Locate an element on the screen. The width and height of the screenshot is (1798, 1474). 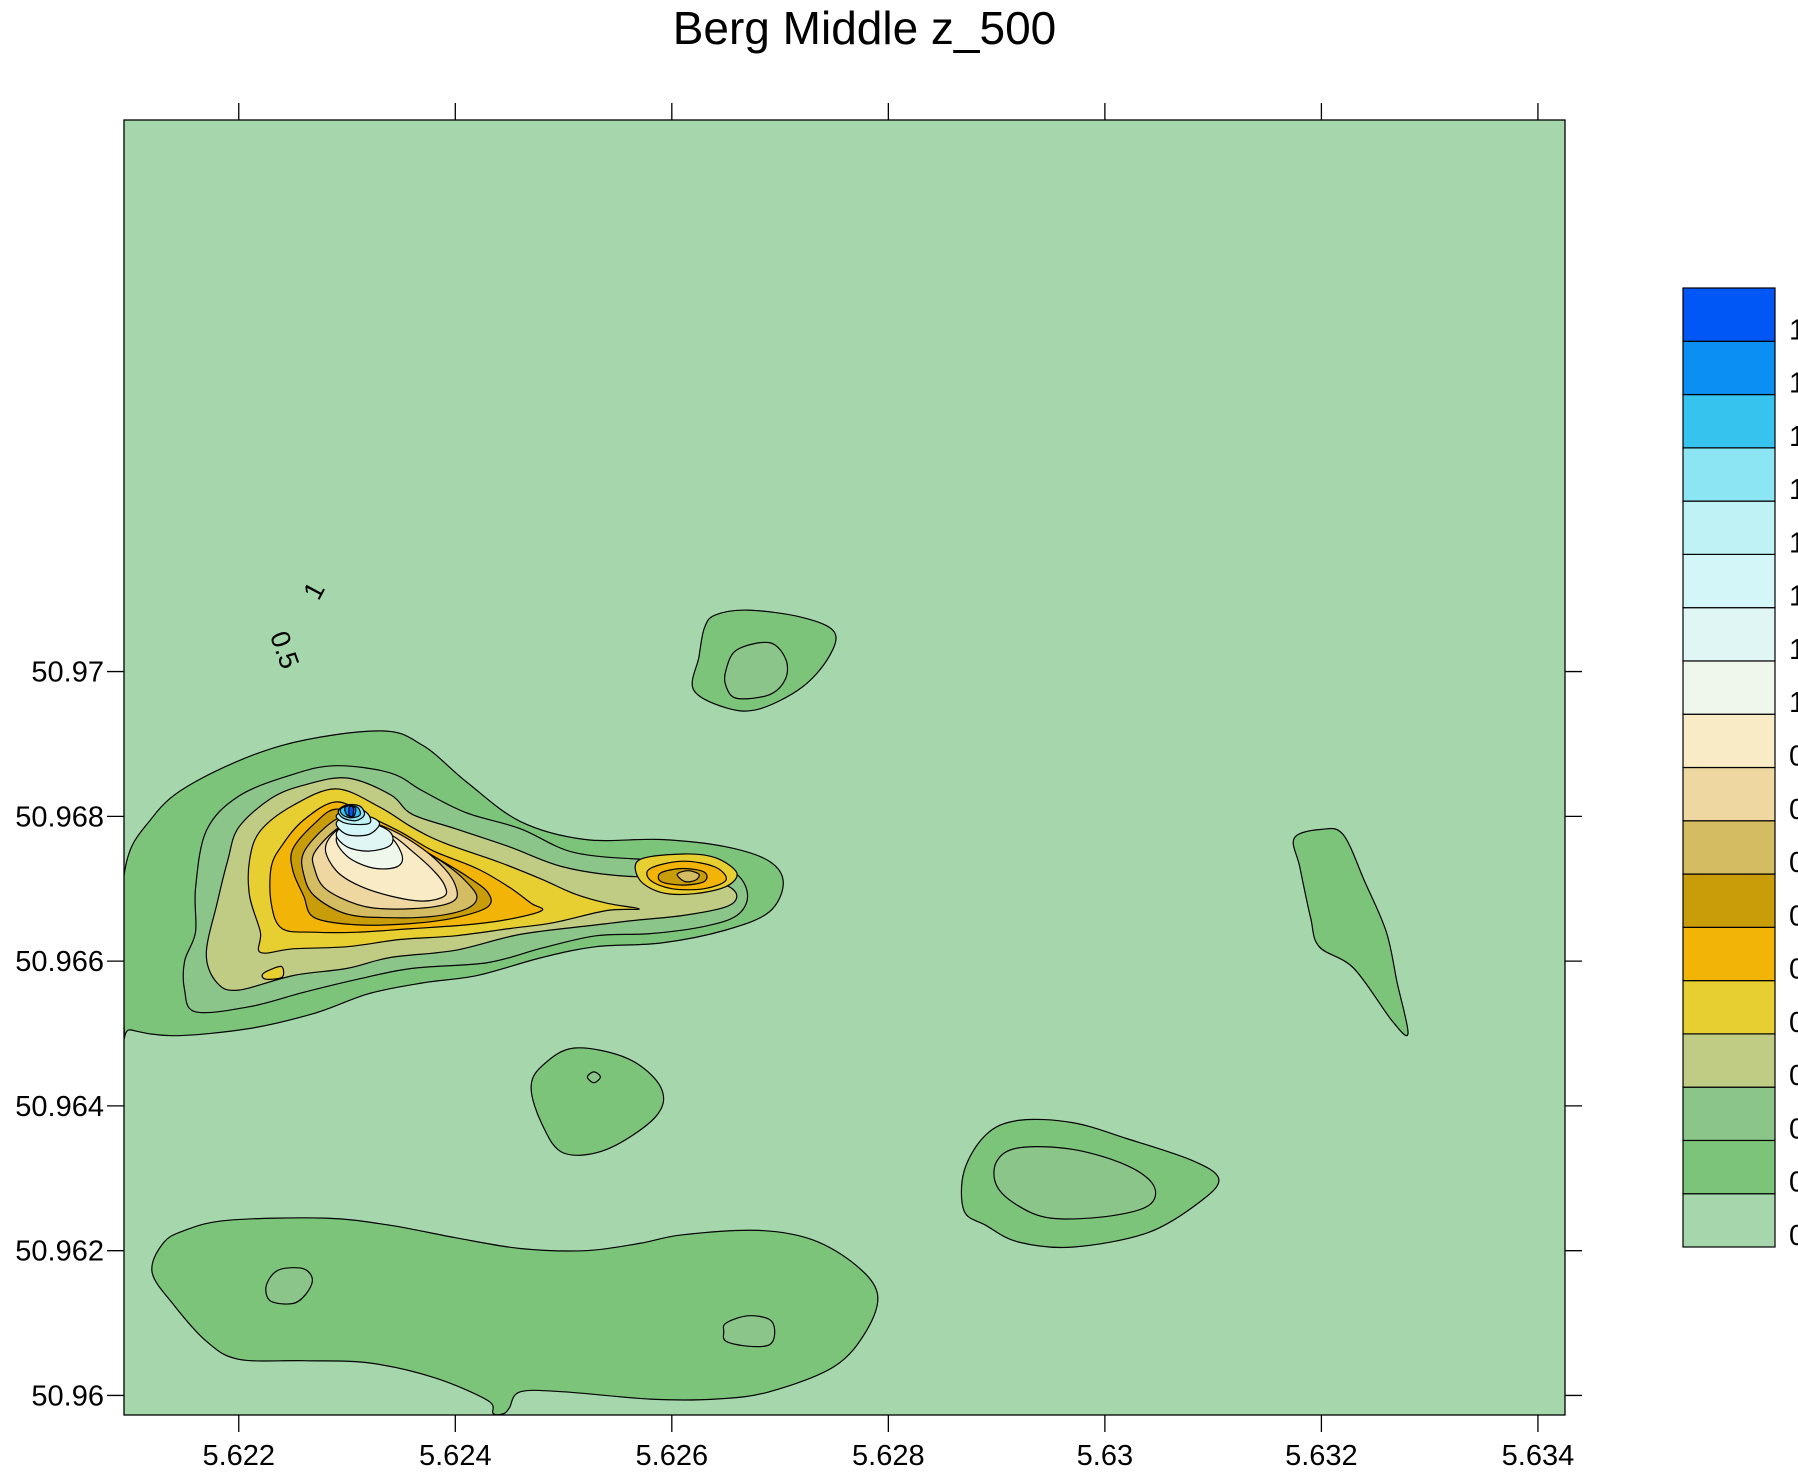
legend-label: 0.6 is located at coordinates (1793, 916).